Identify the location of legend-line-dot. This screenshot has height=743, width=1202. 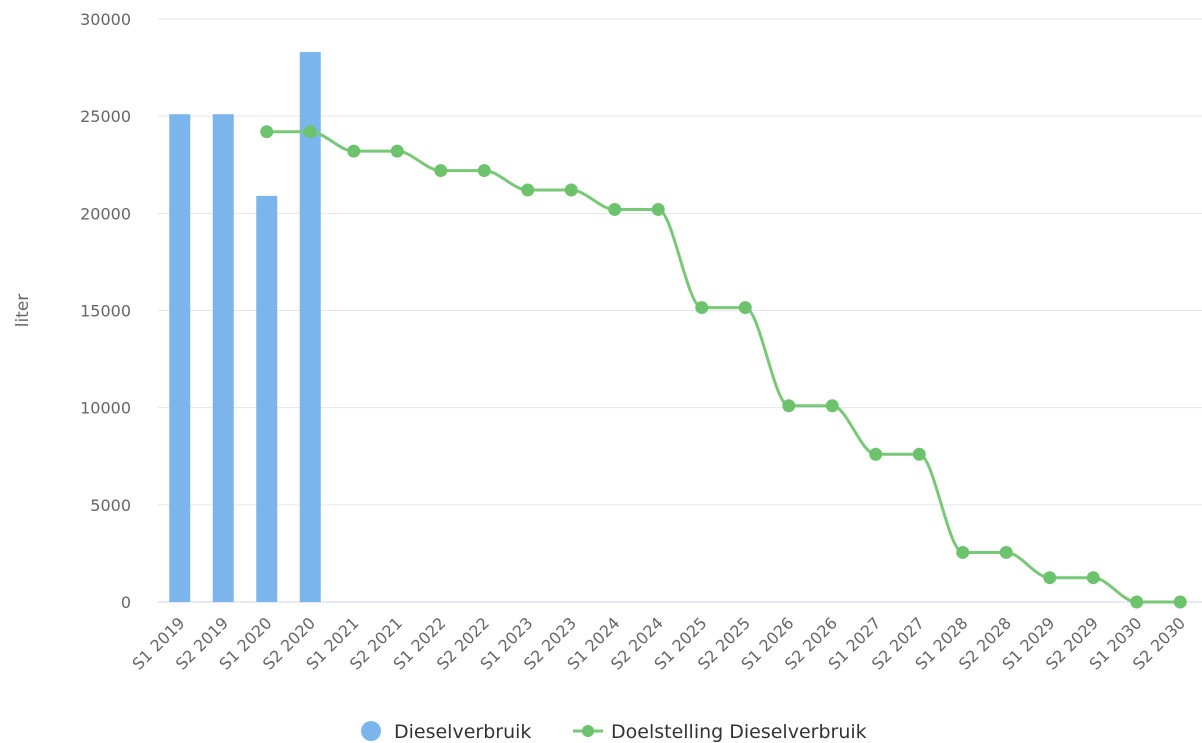
(588, 731).